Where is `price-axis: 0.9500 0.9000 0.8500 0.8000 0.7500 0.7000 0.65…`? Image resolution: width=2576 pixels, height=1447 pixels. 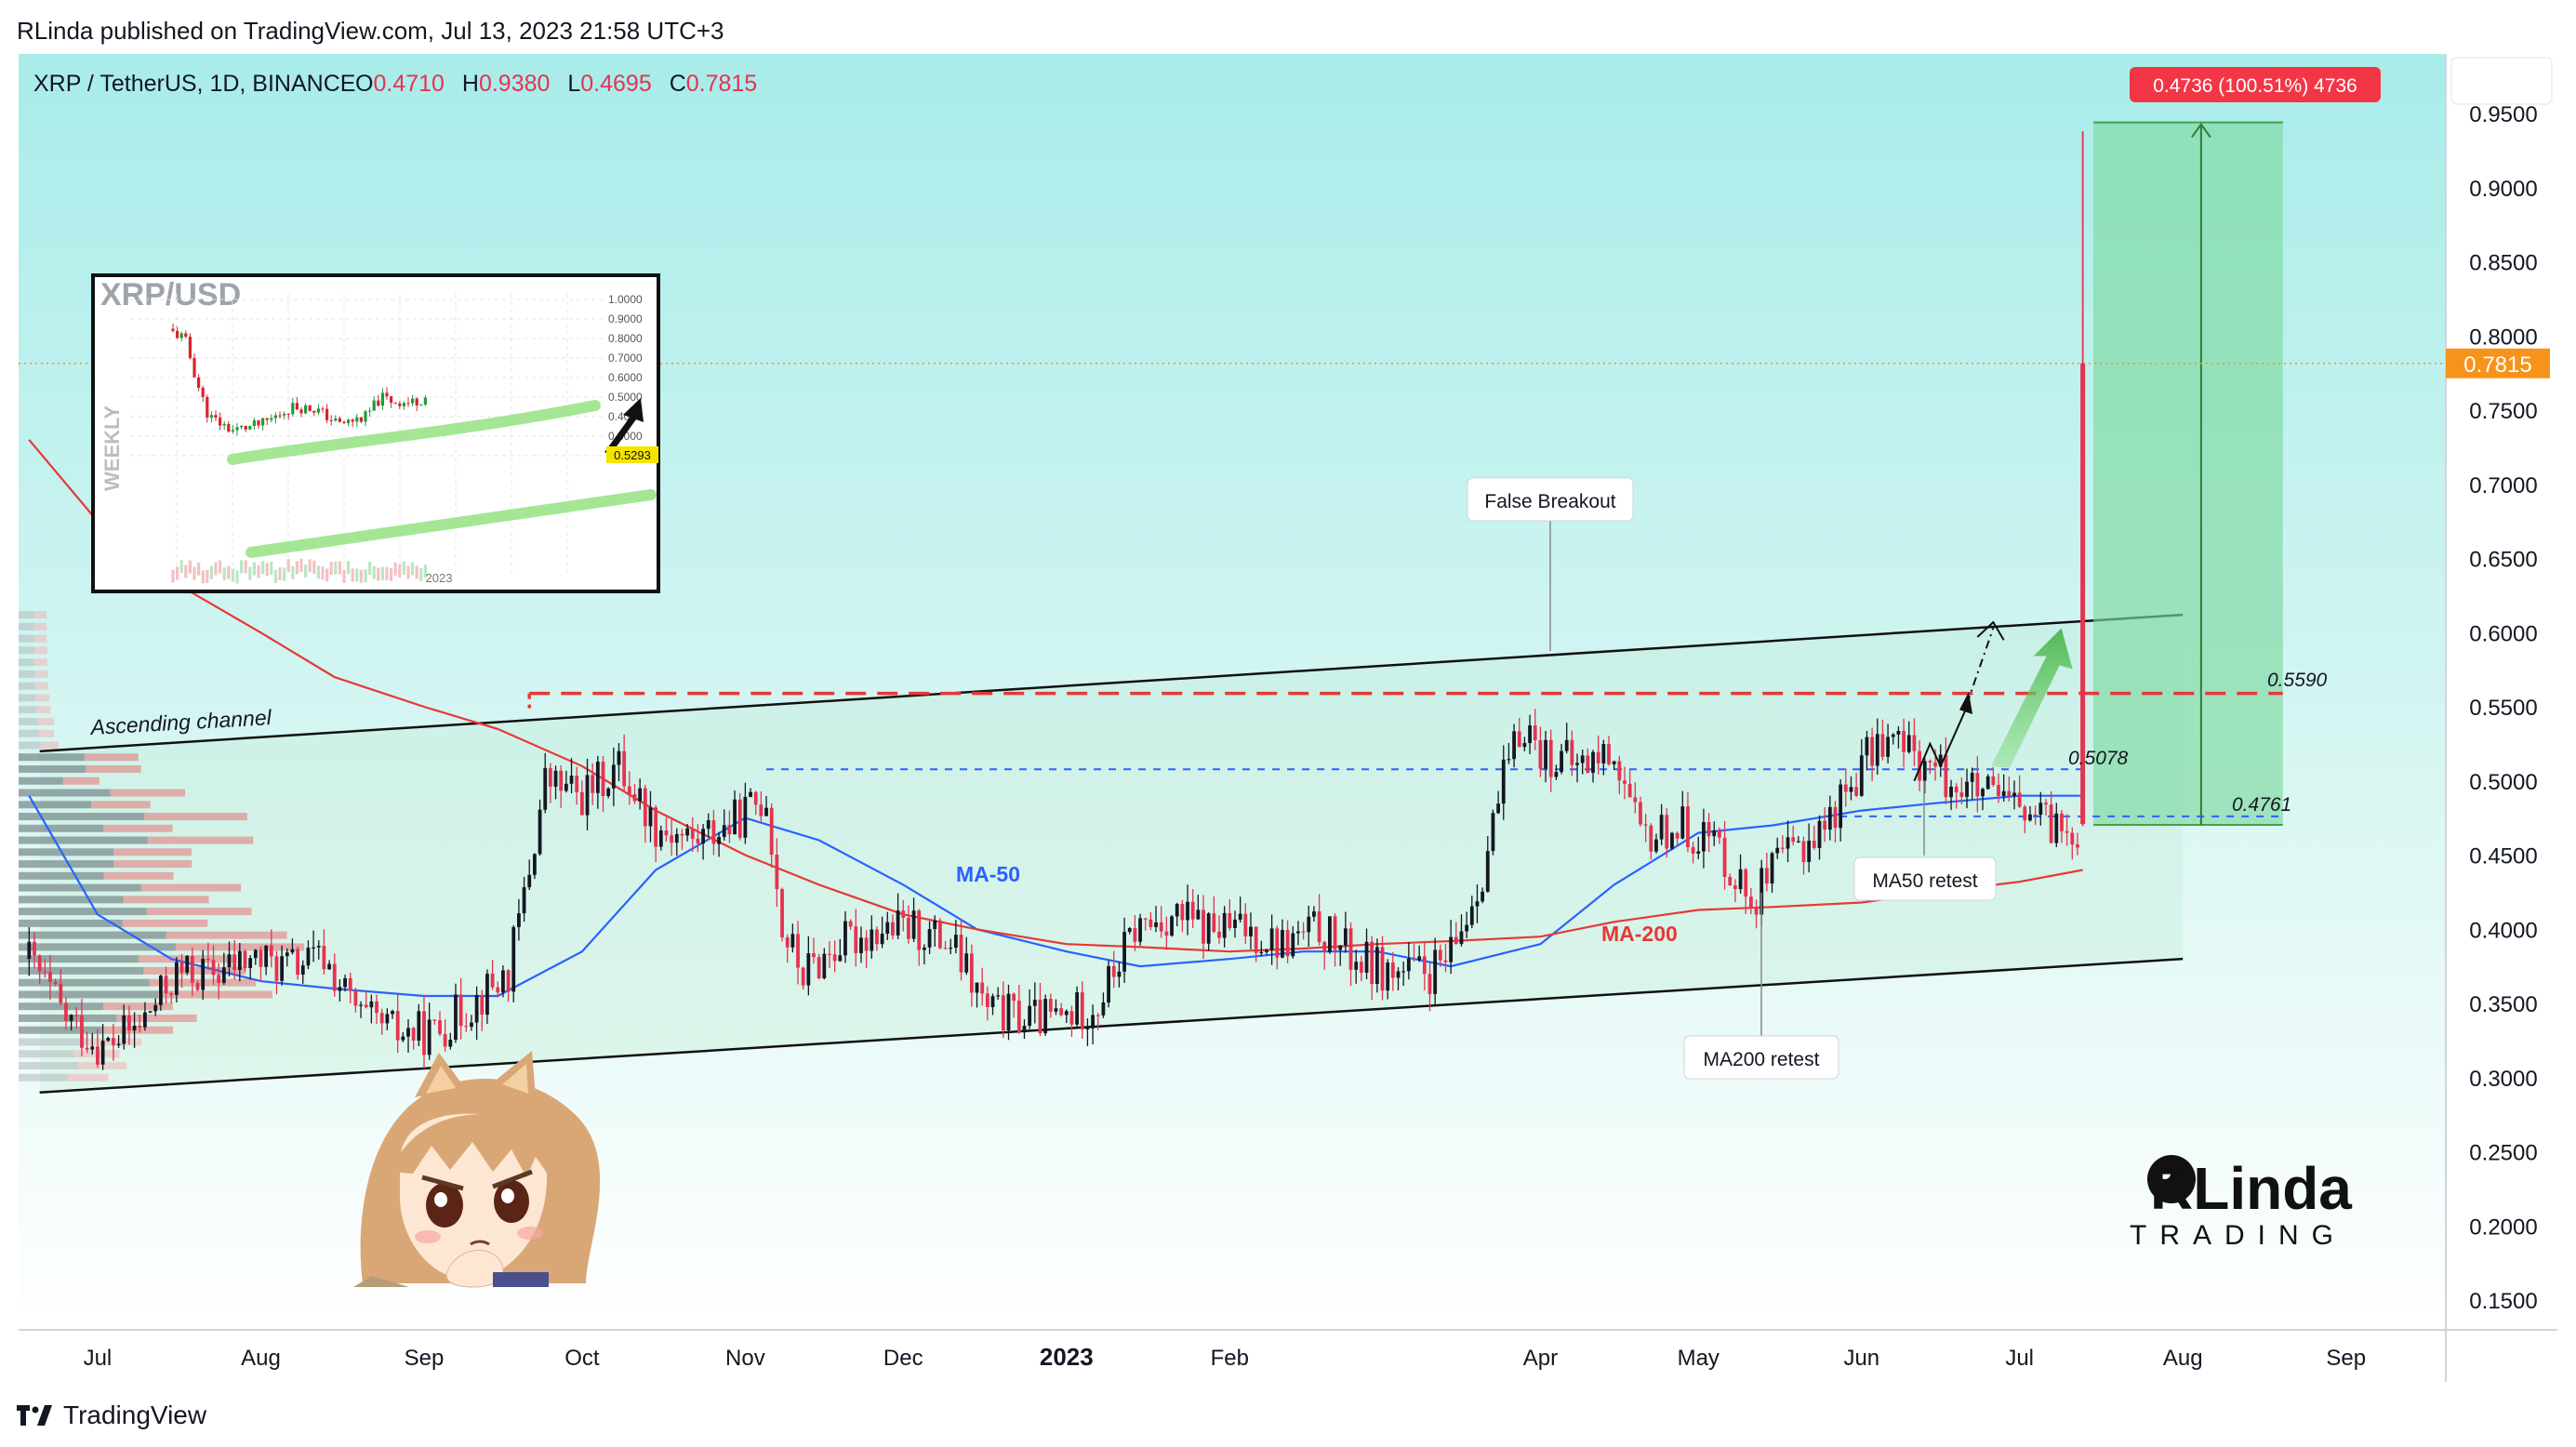 price-axis: 0.9500 0.9000 0.8500 0.8000 0.7500 0.7000 0.65… is located at coordinates (2503, 708).